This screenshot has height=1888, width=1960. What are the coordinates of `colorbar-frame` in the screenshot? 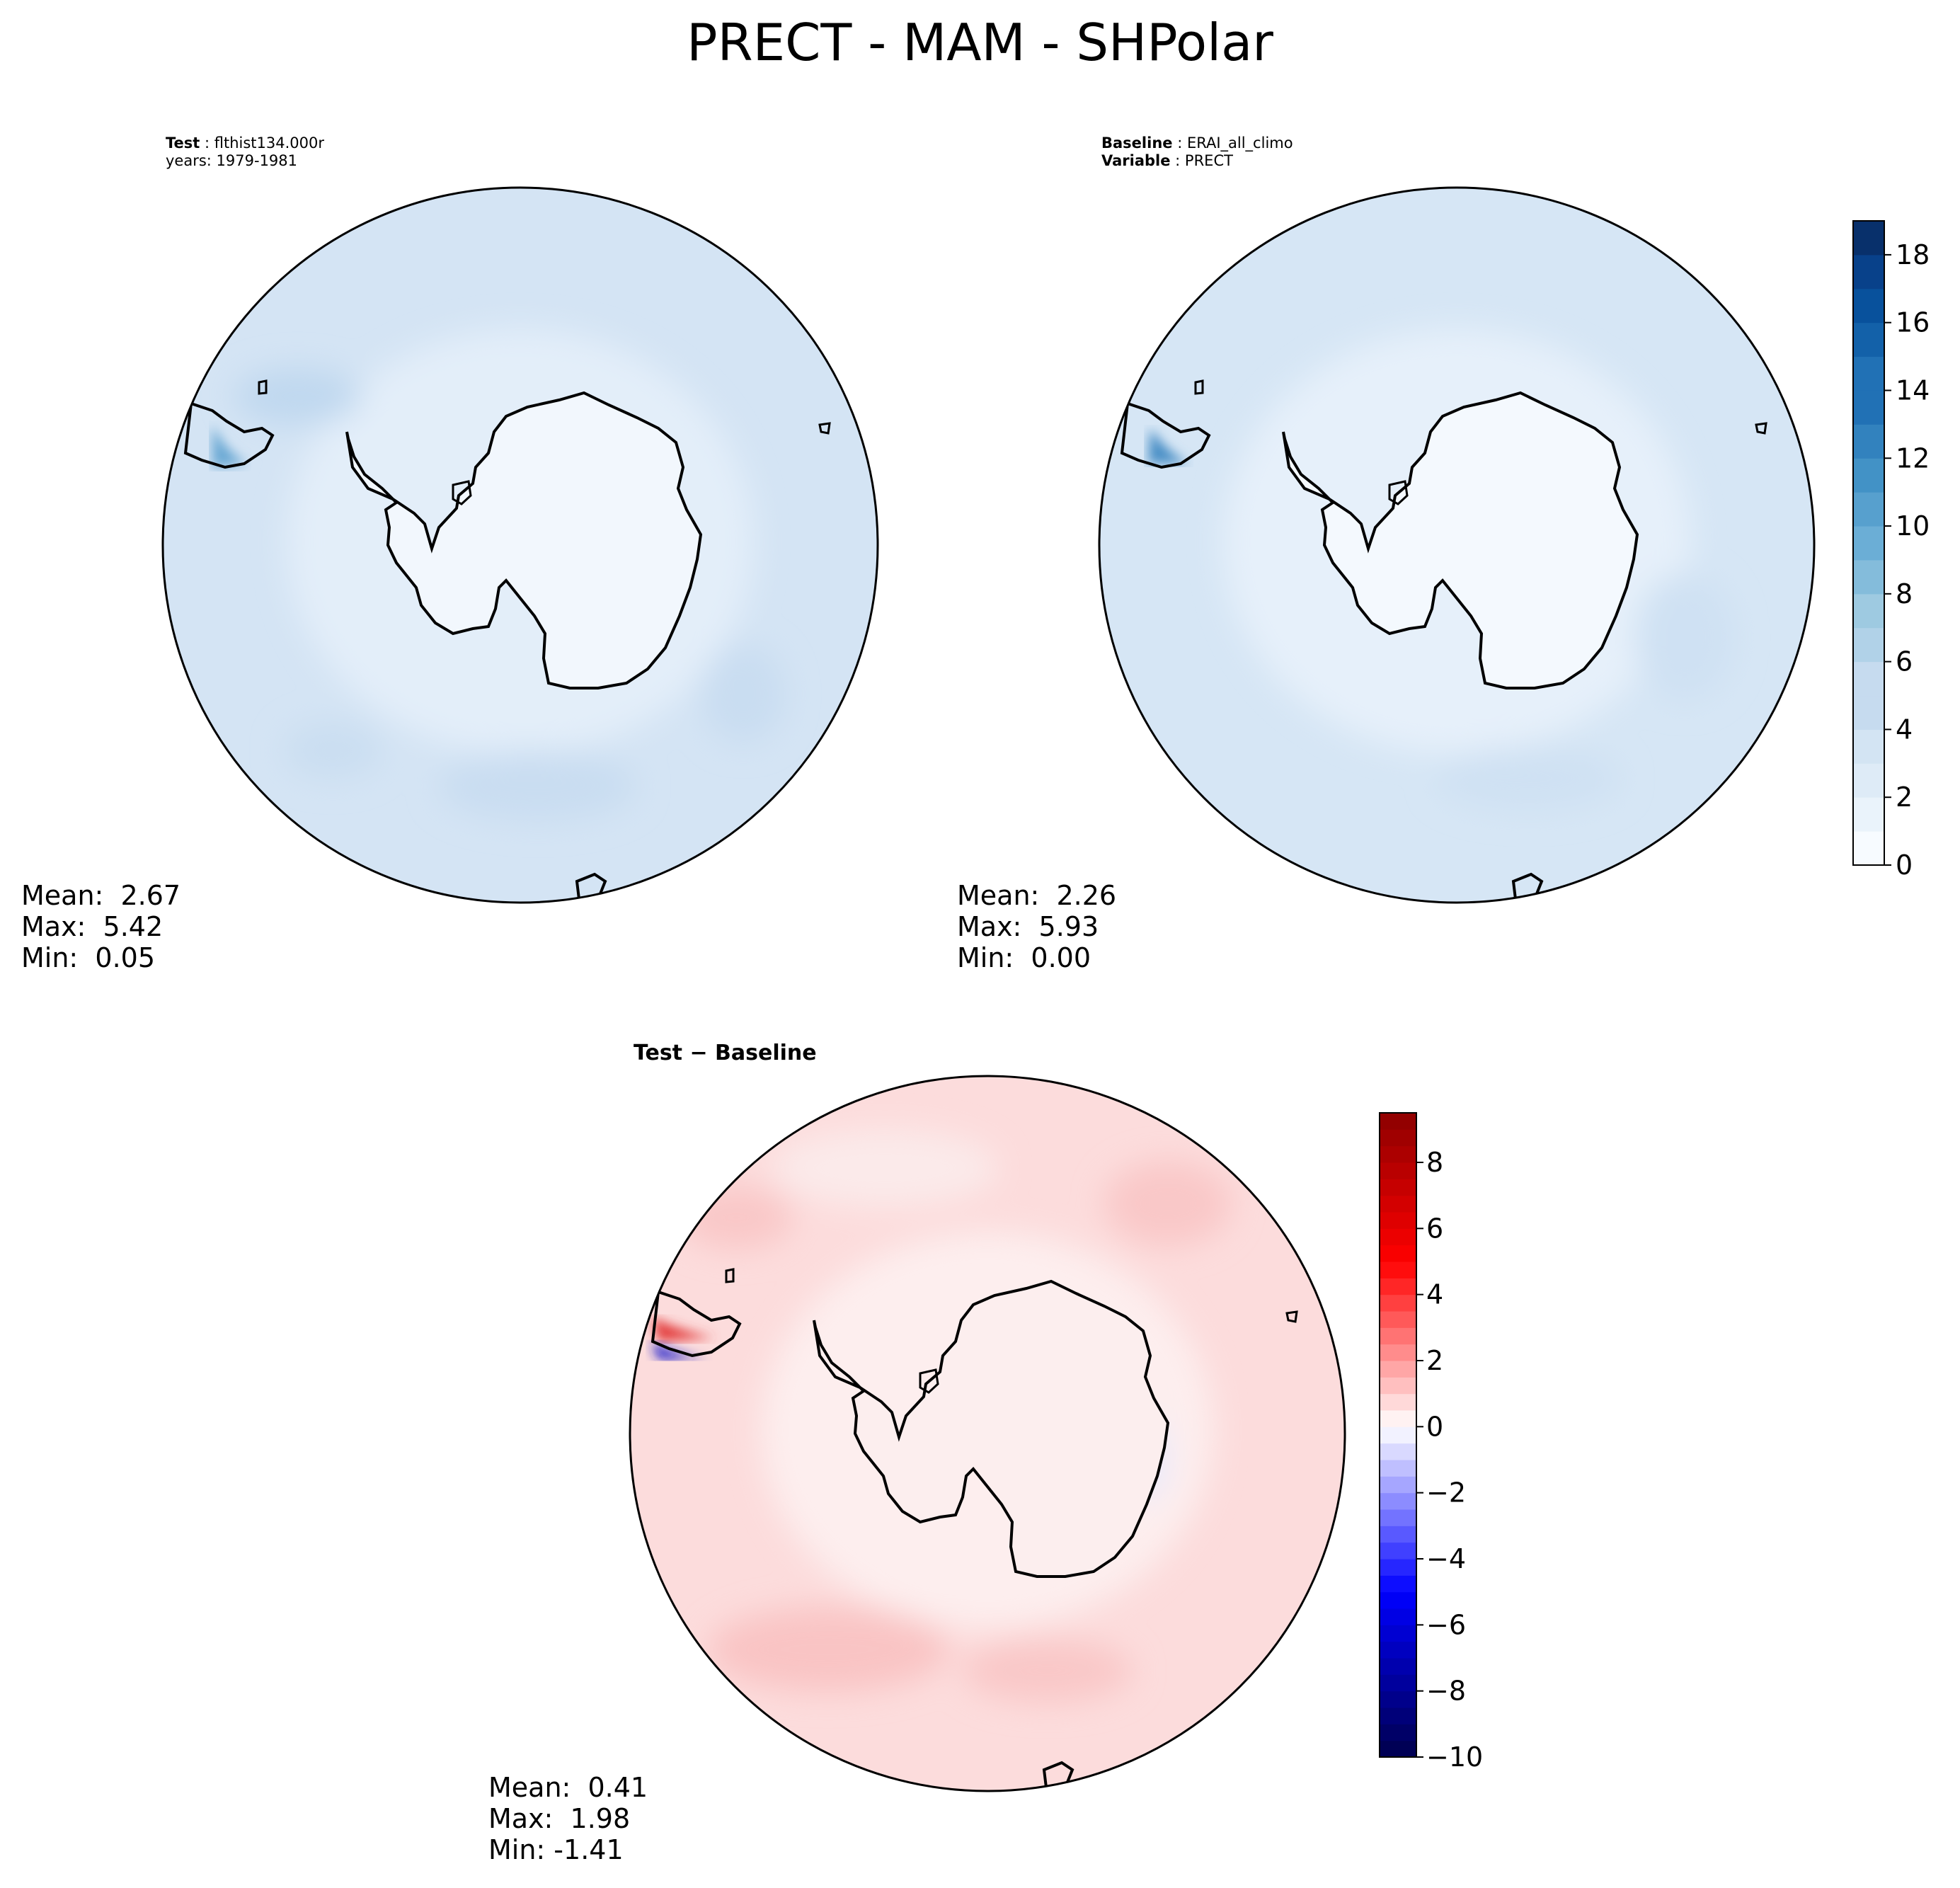 It's located at (1868, 543).